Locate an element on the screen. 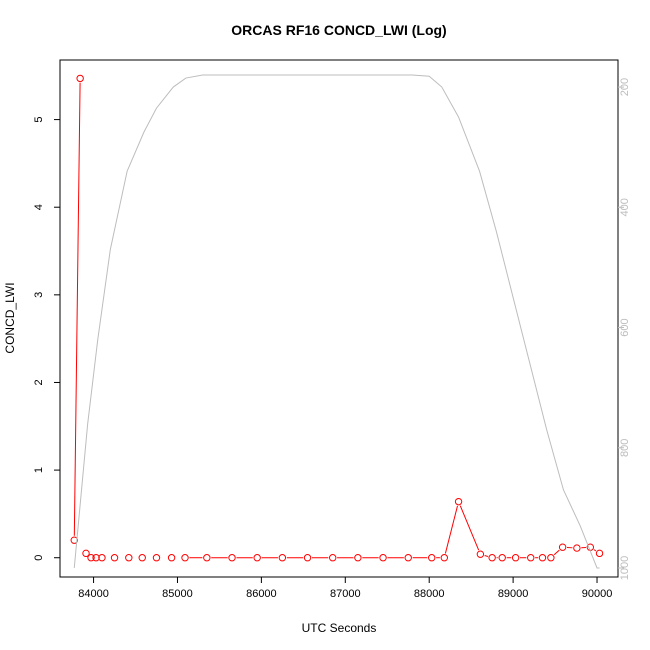 Image resolution: width=650 pixels, height=650 pixels. y-tick-label: 0 is located at coordinates (39, 558).